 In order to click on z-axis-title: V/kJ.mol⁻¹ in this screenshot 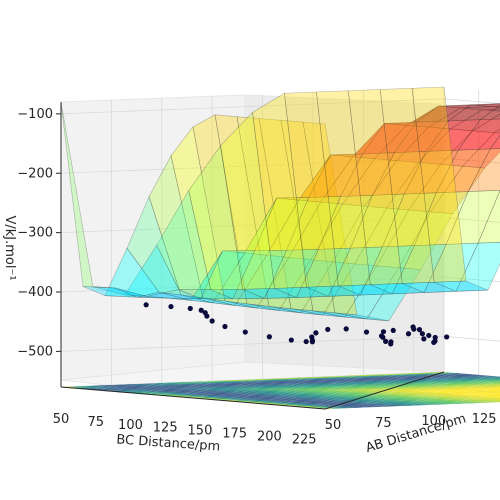, I will do `click(9, 247)`.